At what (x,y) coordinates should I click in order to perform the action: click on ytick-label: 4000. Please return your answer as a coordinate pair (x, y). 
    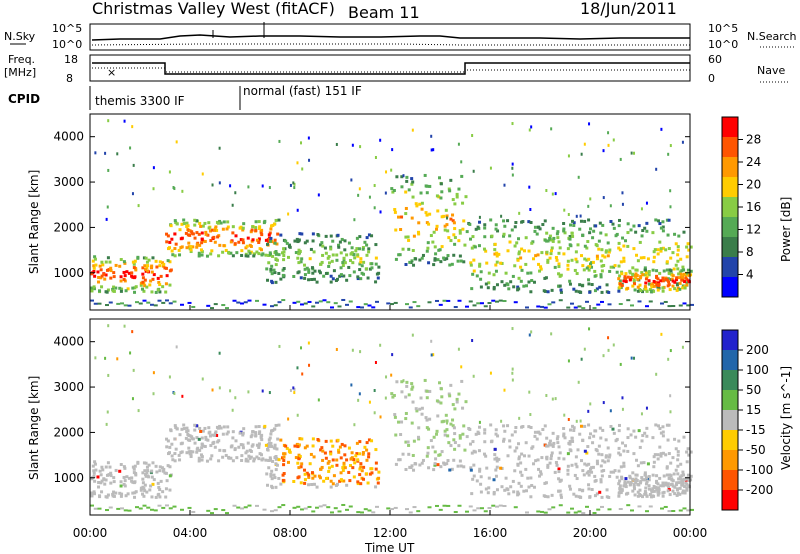
    Looking at the image, I should click on (68, 137).